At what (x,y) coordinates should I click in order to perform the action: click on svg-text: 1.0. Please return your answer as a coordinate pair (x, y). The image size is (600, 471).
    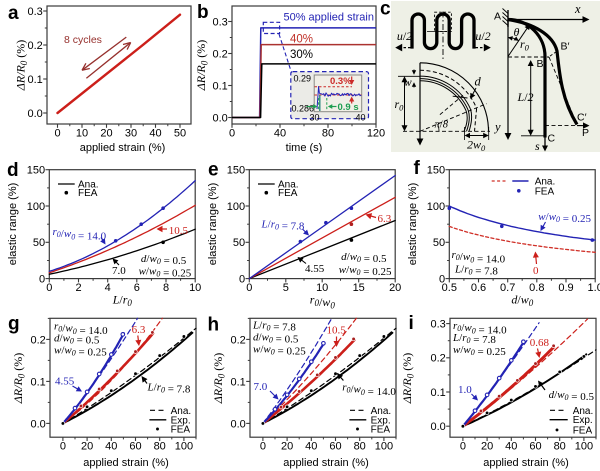
    Looking at the image, I should click on (465, 390).